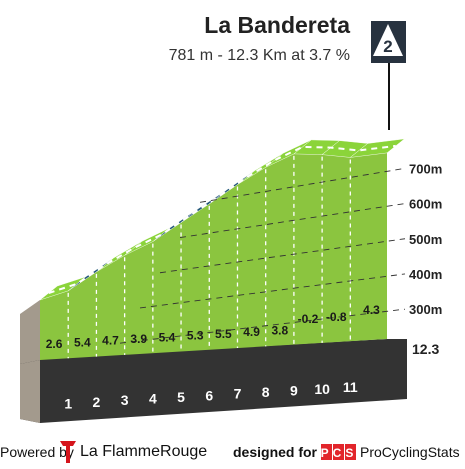 This screenshot has width=465, height=469. I want to click on km-marker: 2, so click(97, 402).